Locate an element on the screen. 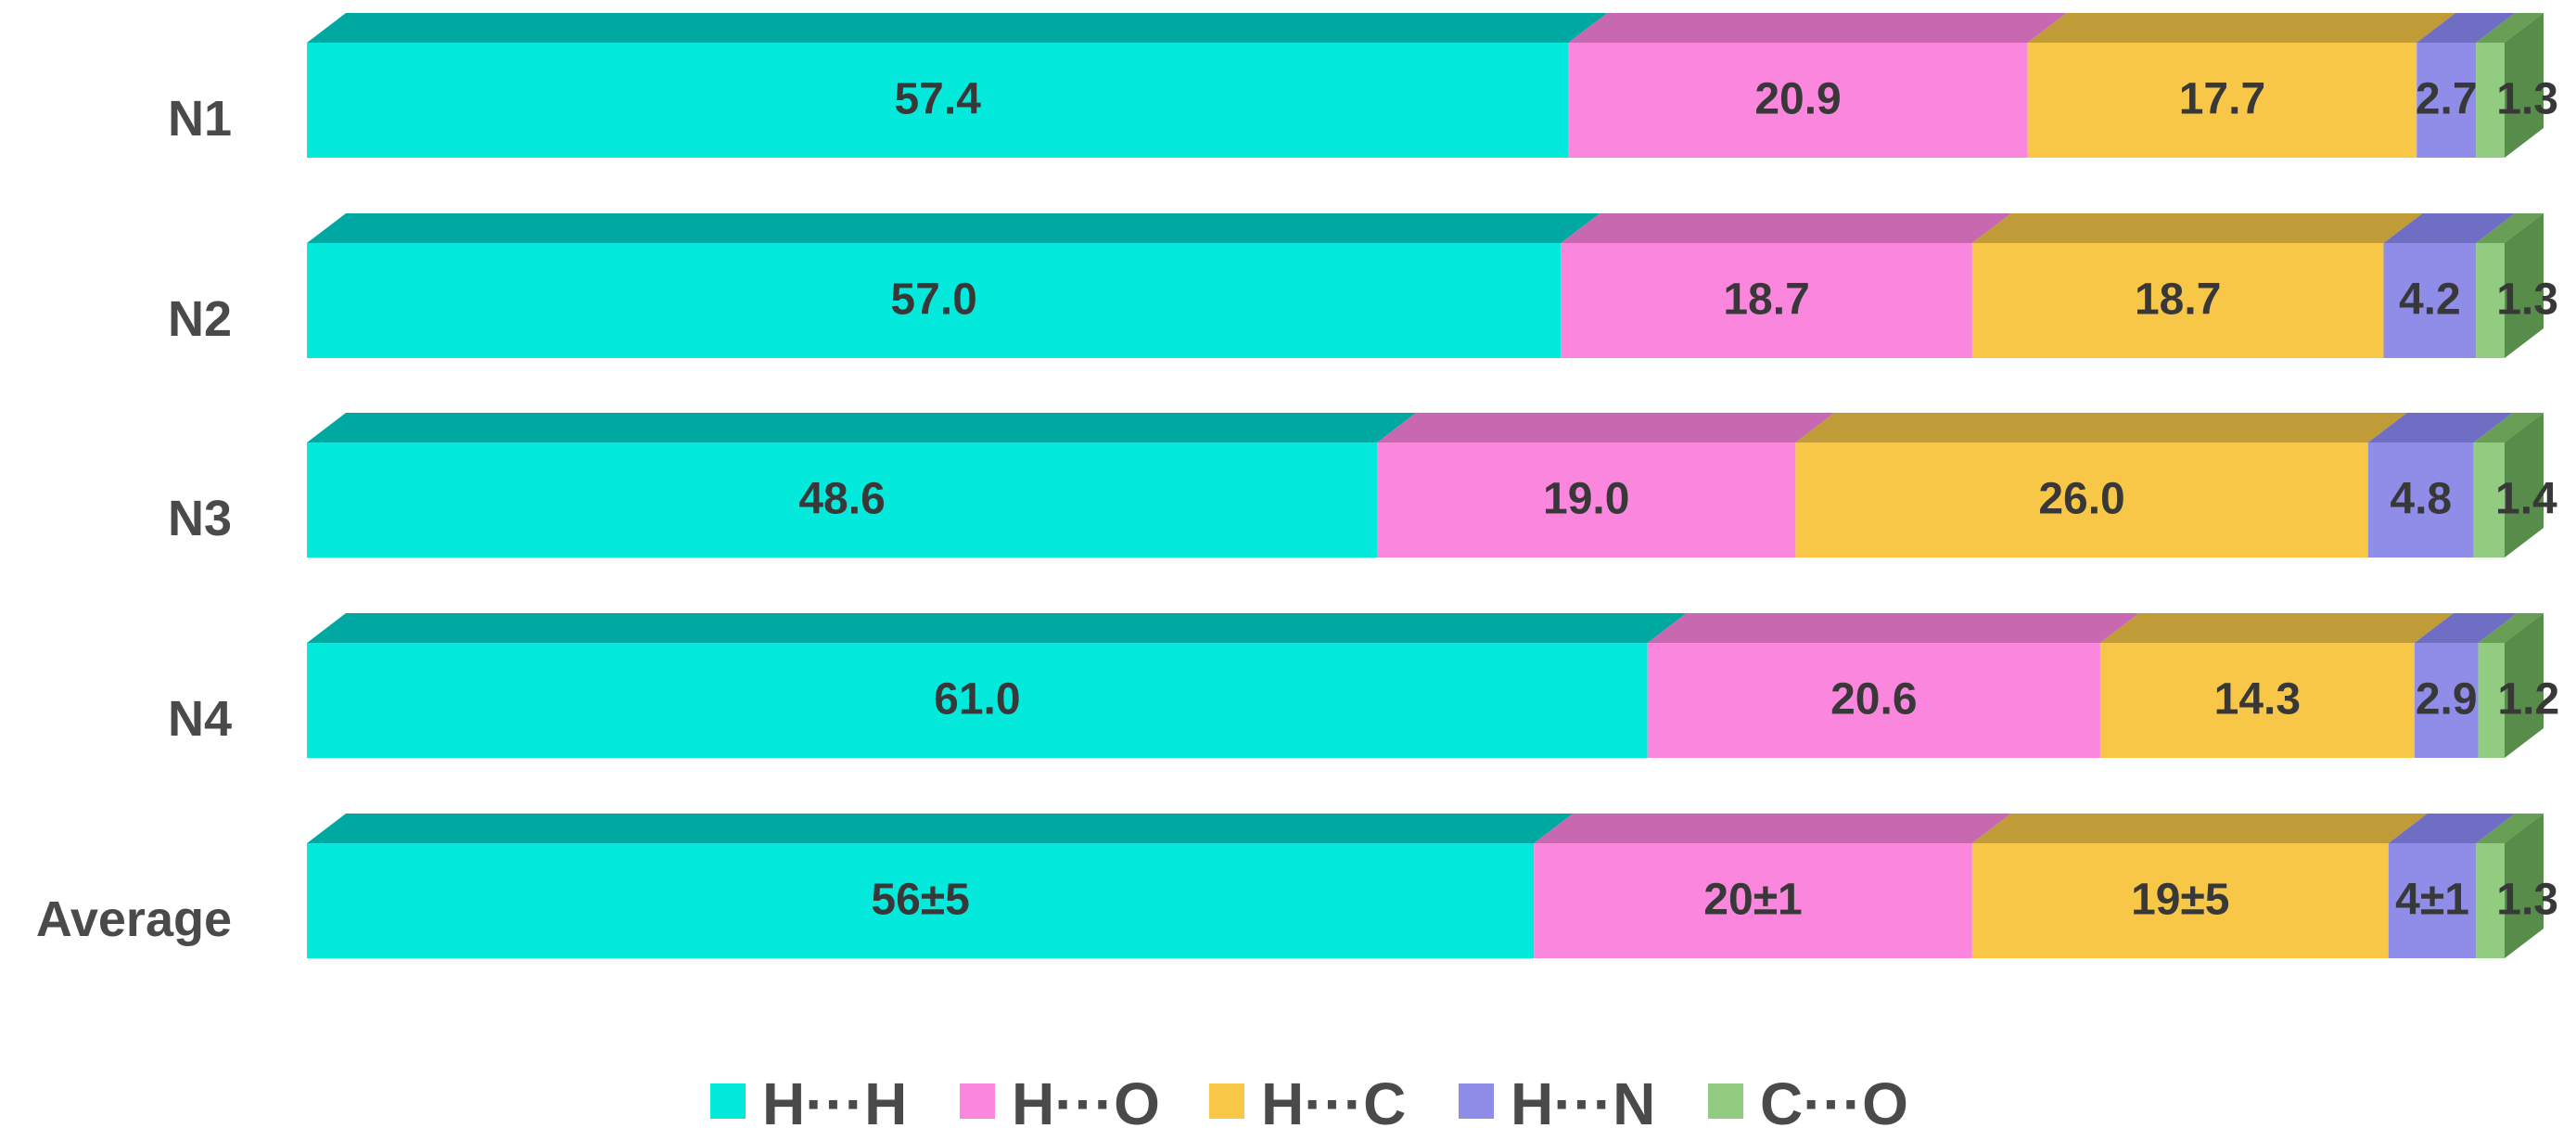  legend-label: H···N is located at coordinates (1583, 1103).